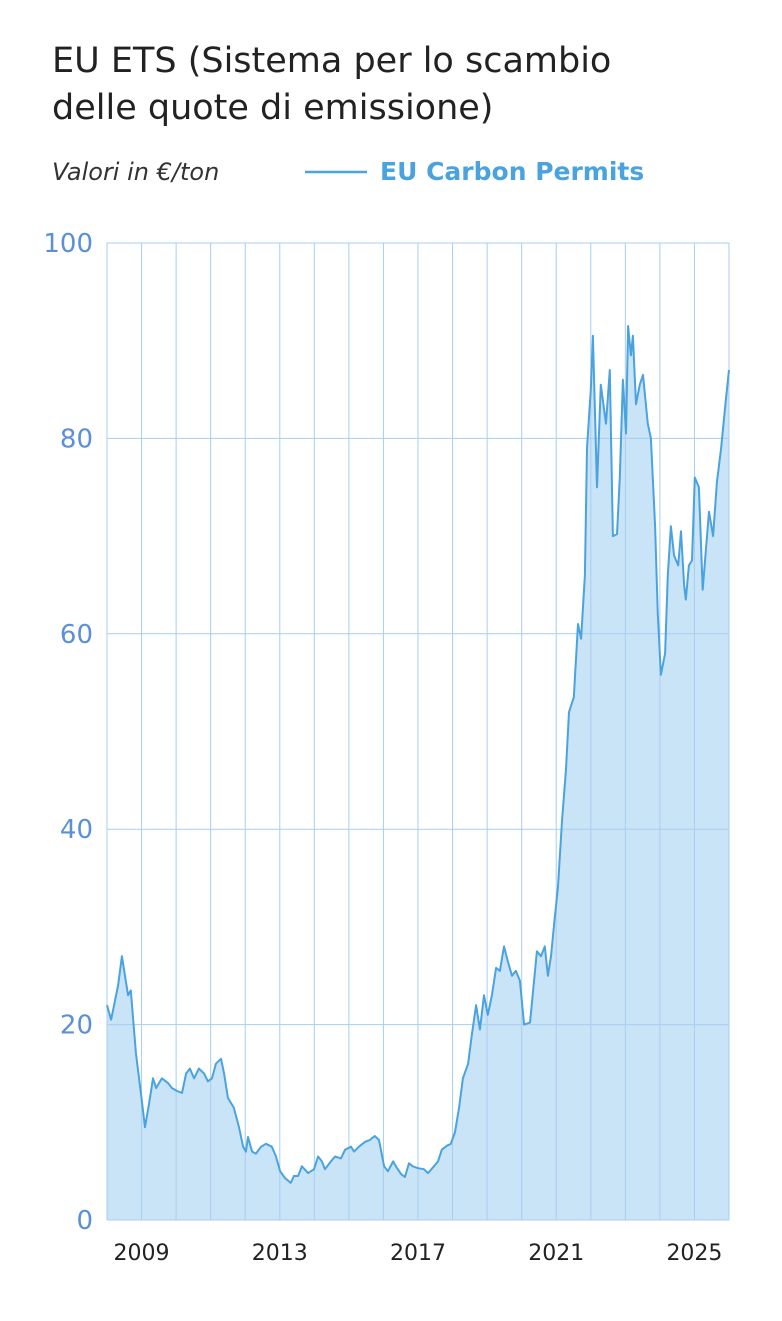 The height and width of the screenshot is (1321, 782). What do you see at coordinates (76, 1026) in the screenshot?
I see `y-tick-label: 20` at bounding box center [76, 1026].